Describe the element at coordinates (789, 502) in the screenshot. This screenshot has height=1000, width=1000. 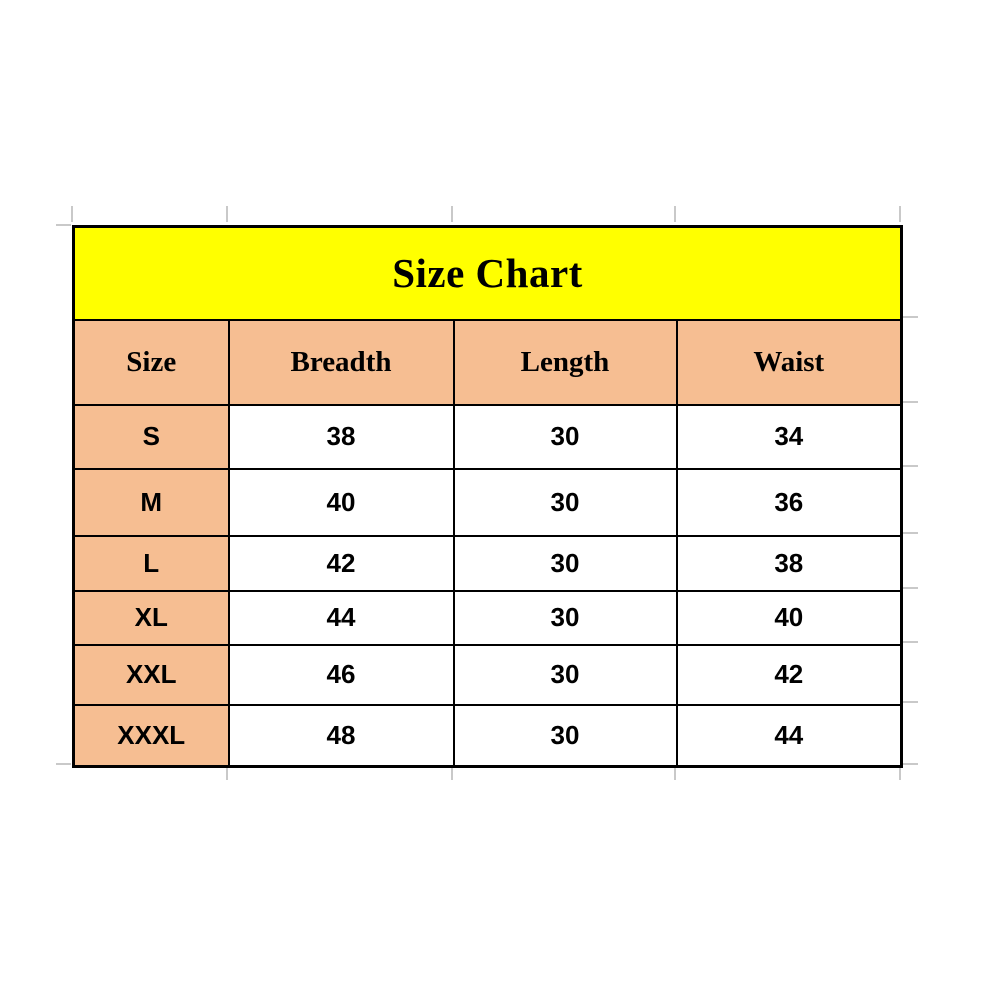
I see `waist-value-cell: 36` at that location.